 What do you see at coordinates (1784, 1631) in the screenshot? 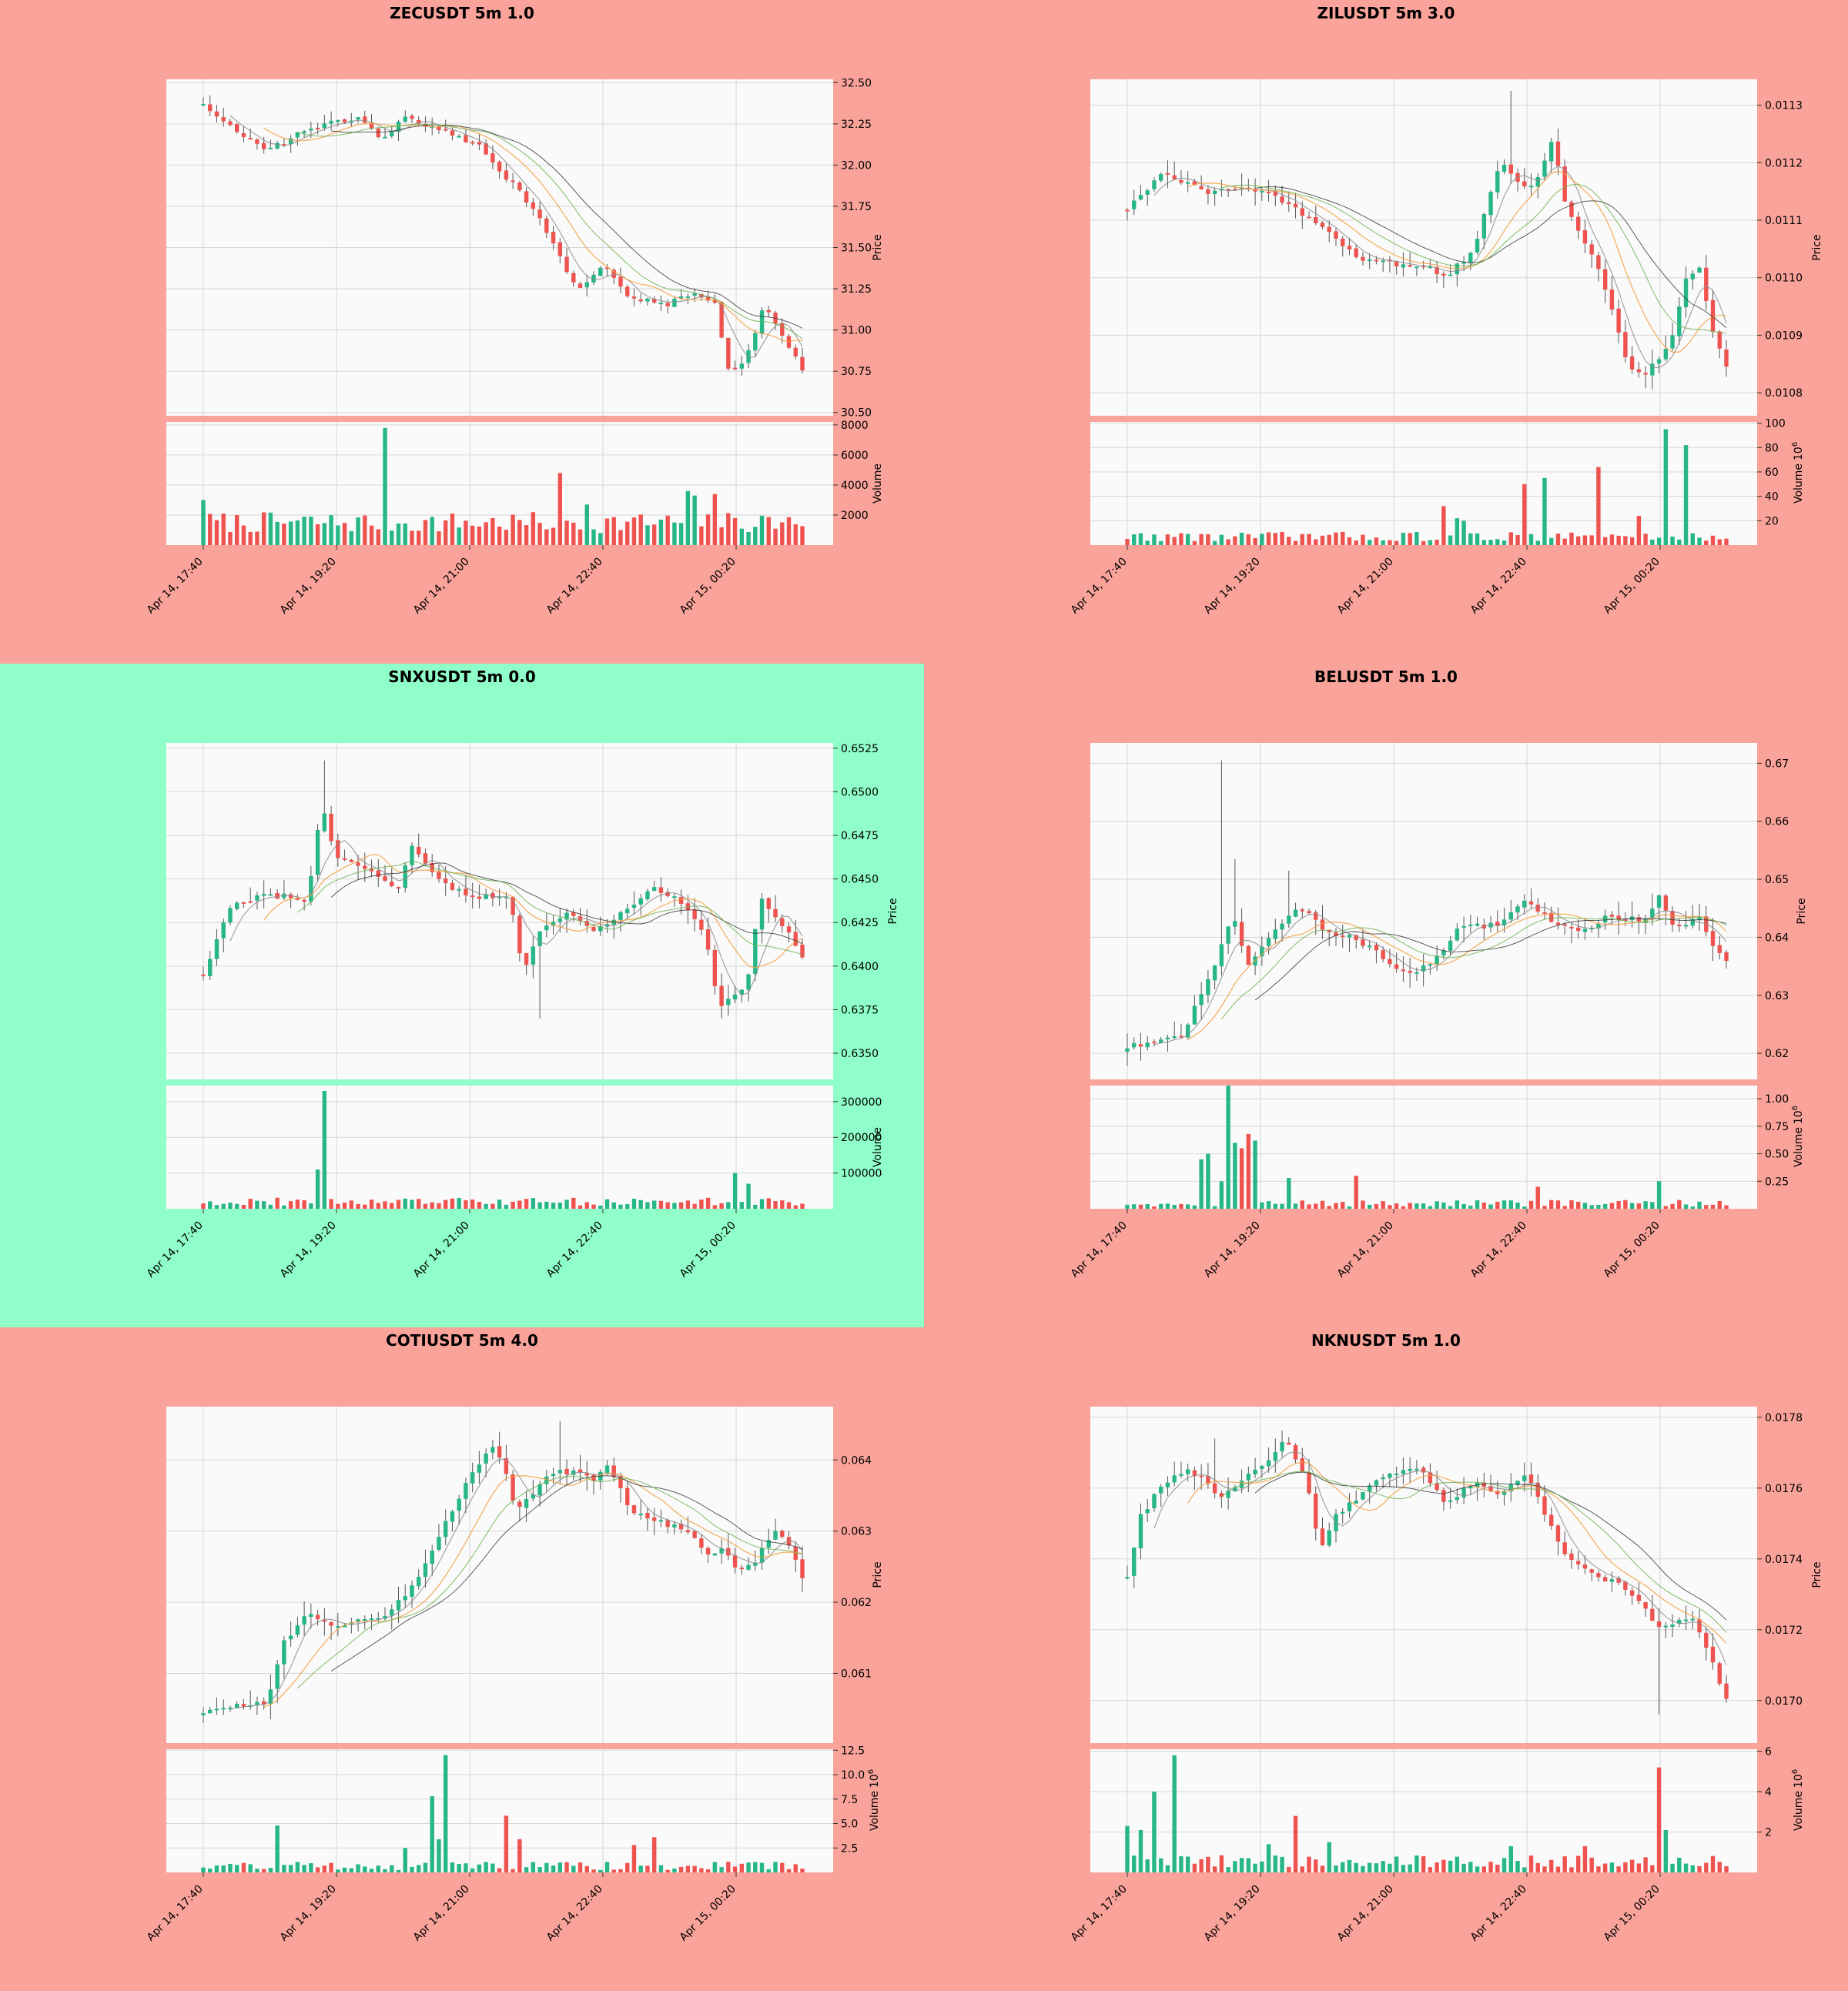
I see `price-tick-label: 0.0172` at bounding box center [1784, 1631].